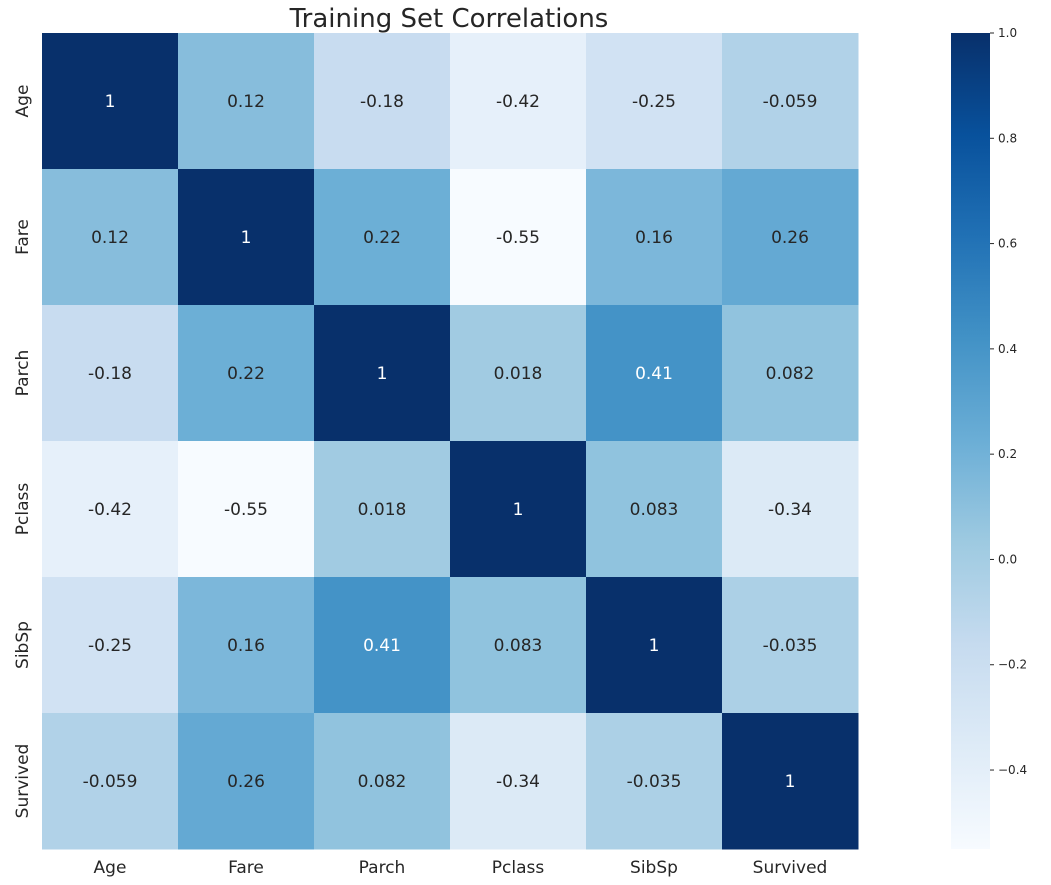  Describe the element at coordinates (449, 19) in the screenshot. I see `chart-title: Training Set Correlations` at that location.